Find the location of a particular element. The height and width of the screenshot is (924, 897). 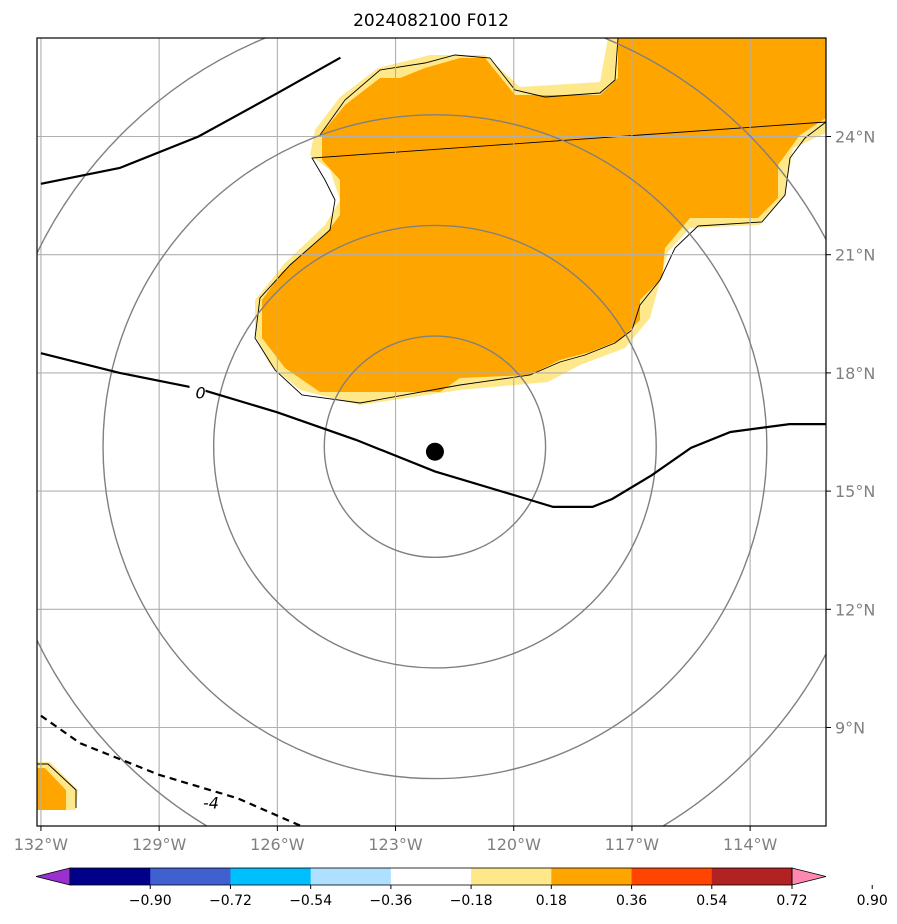

x-tick-label: 126°W is located at coordinates (277, 844).